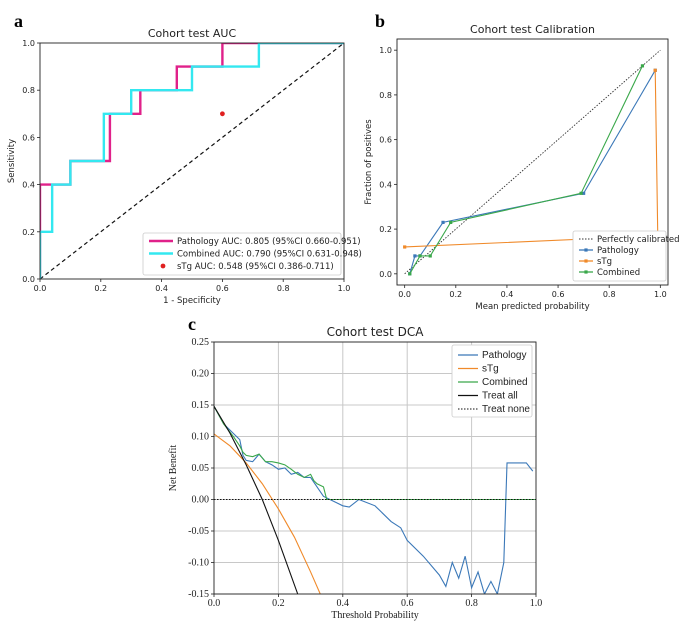 The image size is (685, 624). Describe the element at coordinates (201, 500) in the screenshot. I see `y-tick-label: 0.00` at that location.